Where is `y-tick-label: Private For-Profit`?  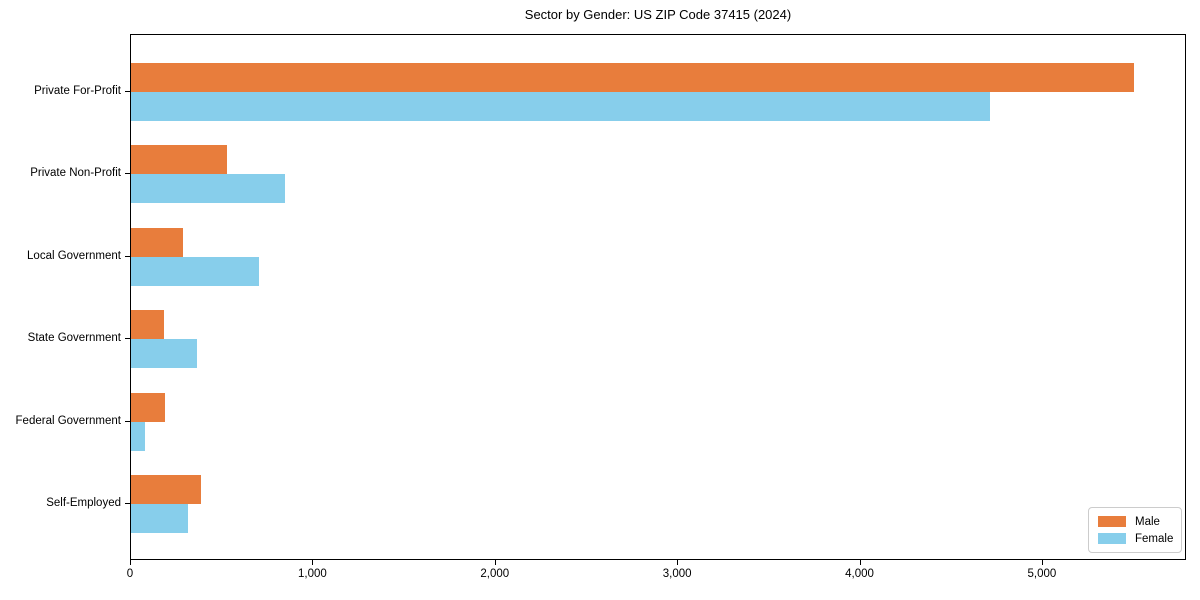 y-tick-label: Private For-Profit is located at coordinates (77, 90).